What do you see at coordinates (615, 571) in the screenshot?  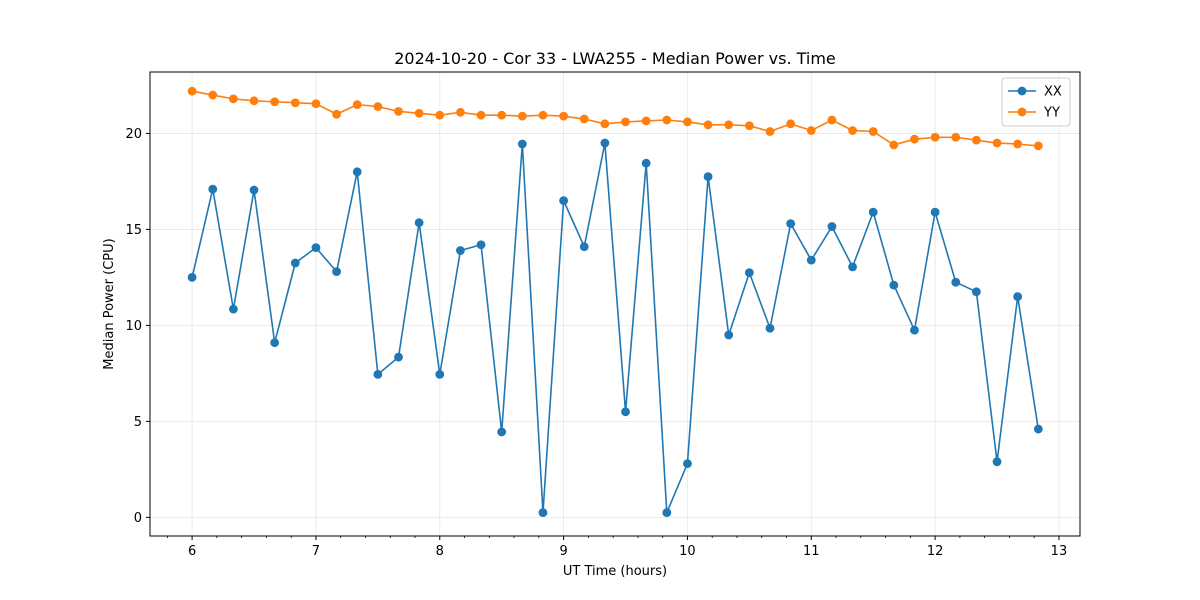 I see `x-axis-label: UT Time (hours)` at bounding box center [615, 571].